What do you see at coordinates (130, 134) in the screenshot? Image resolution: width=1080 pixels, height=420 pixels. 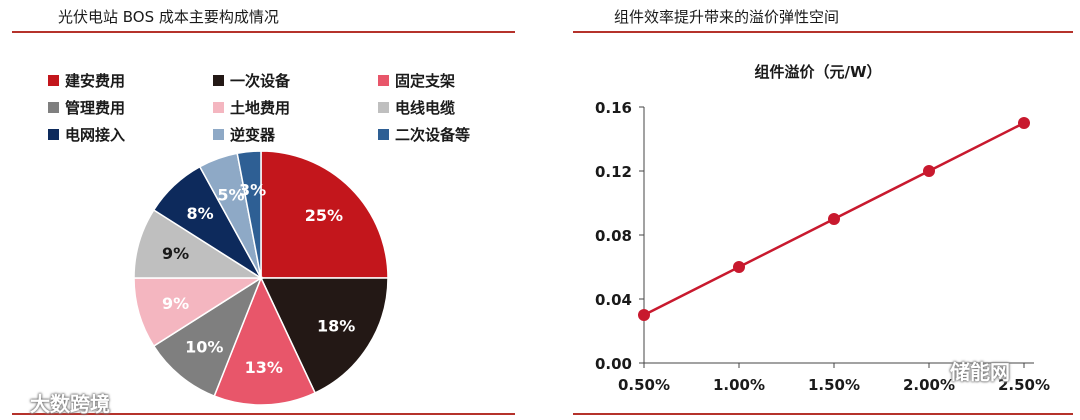 I see `legend-item: 电网接入` at bounding box center [130, 134].